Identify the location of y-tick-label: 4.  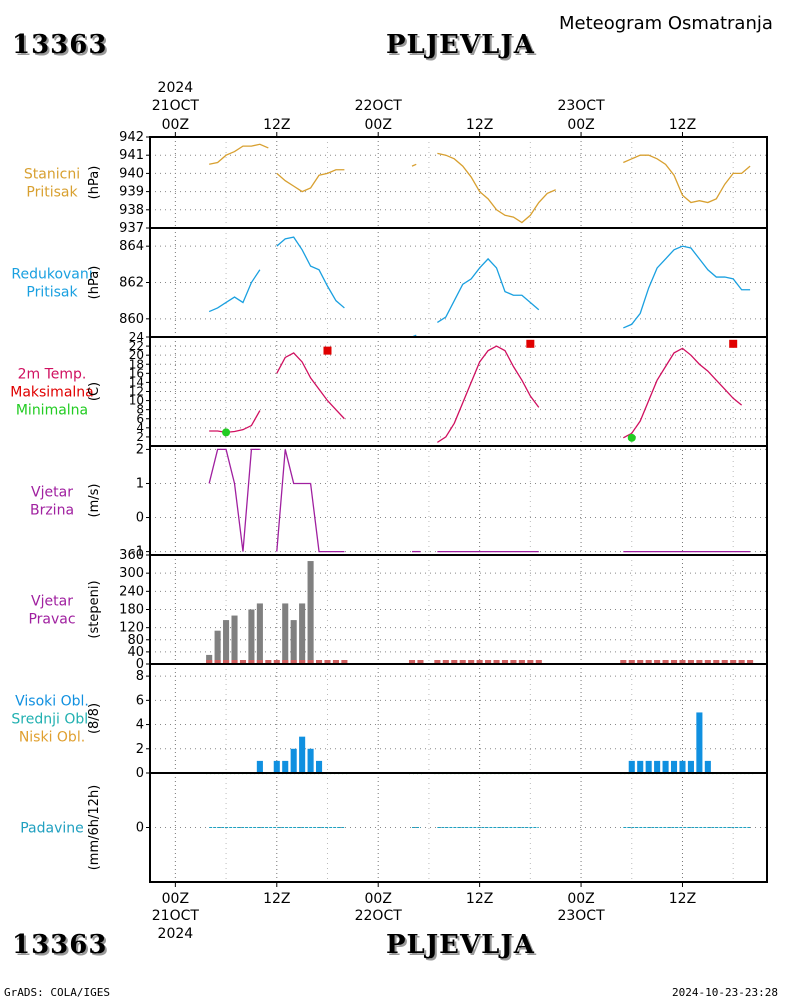
(140, 725).